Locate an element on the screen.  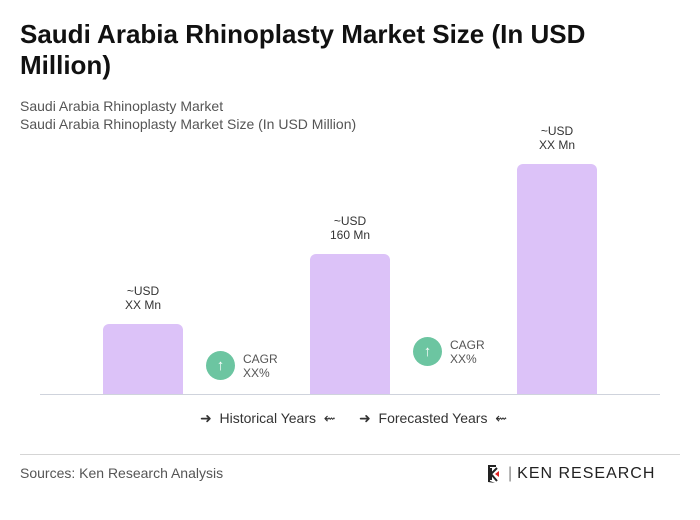
legend-label: Forecasted Years is located at coordinates (433, 418).